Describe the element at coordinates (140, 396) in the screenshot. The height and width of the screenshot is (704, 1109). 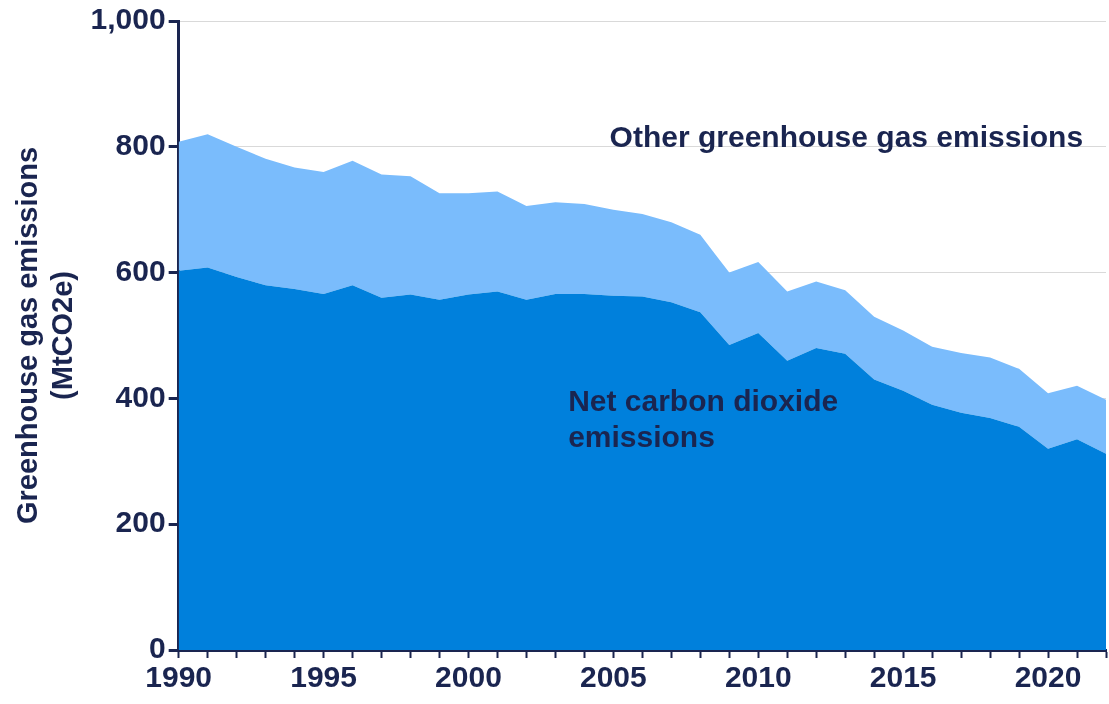
I see `y-tick-label: 400` at that location.